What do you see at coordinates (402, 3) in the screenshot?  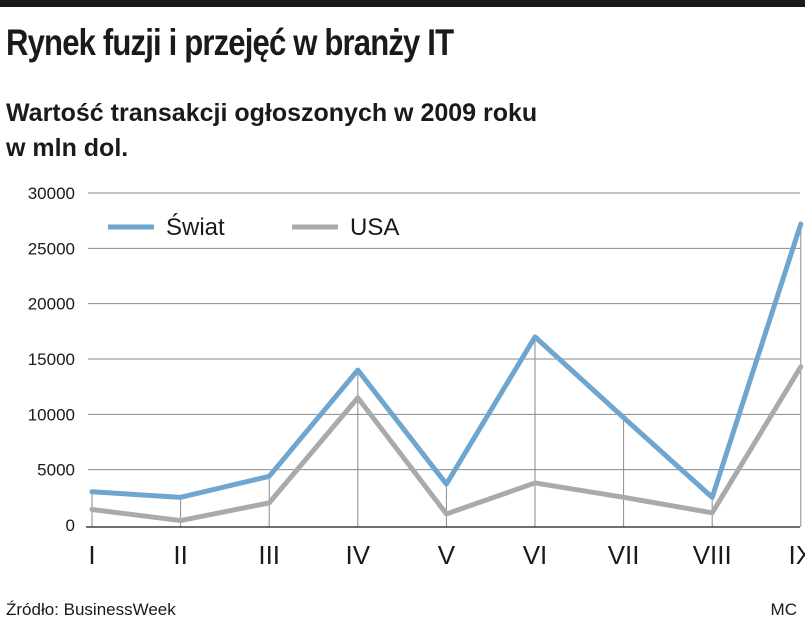 I see `top-rule` at bounding box center [402, 3].